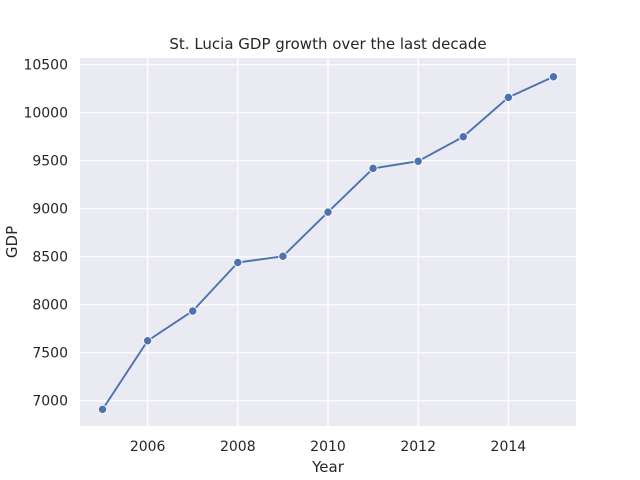 This screenshot has width=640, height=480. What do you see at coordinates (328, 467) in the screenshot?
I see `x-axis-label: Year` at bounding box center [328, 467].